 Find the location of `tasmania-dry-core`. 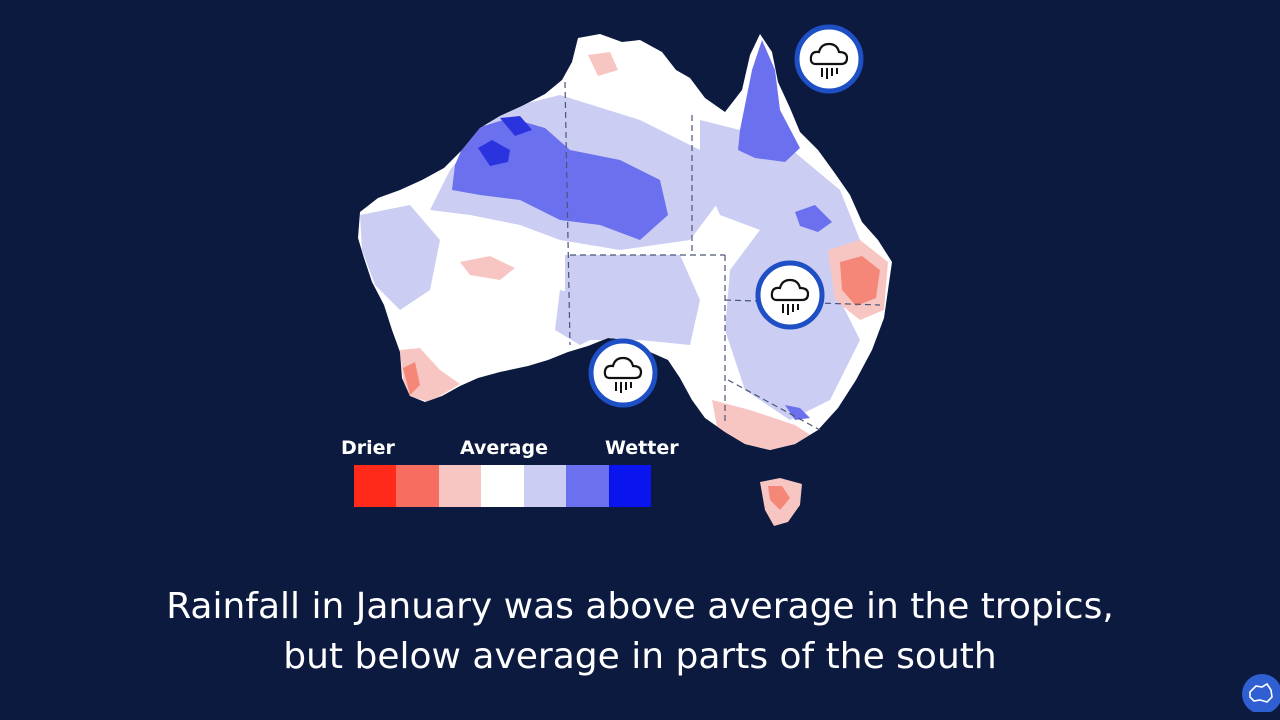

tasmania-dry-core is located at coordinates (779, 498).